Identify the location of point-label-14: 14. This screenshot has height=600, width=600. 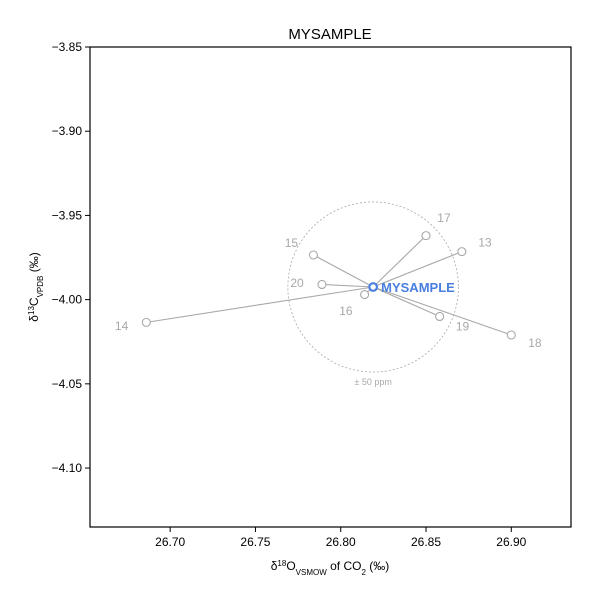
(122, 326).